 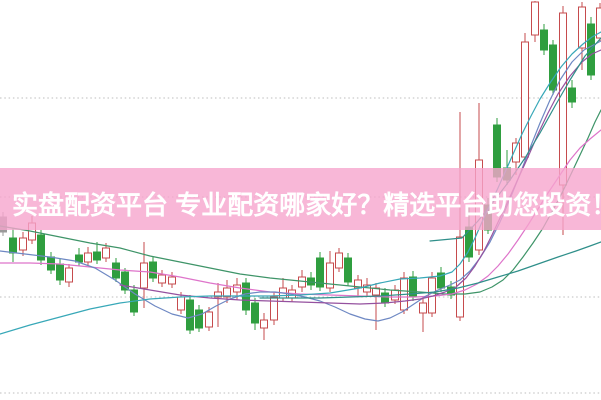 What do you see at coordinates (430, 270) in the screenshot?
I see `ma-line-teal-slow` at bounding box center [430, 270].